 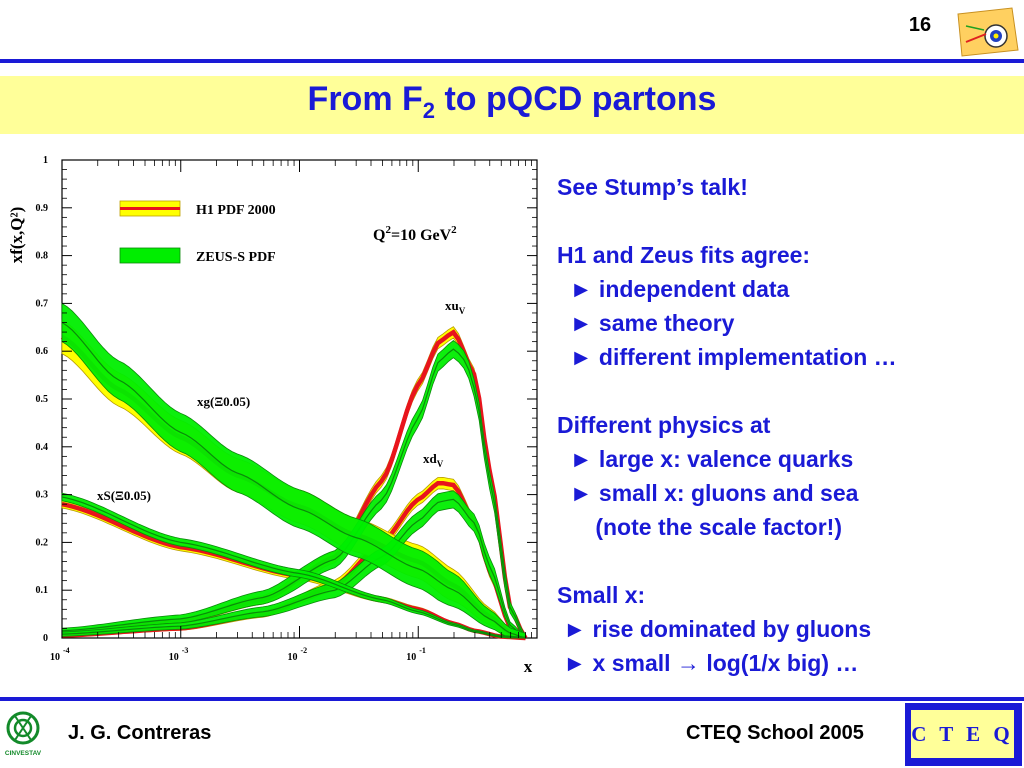 What do you see at coordinates (528, 666) in the screenshot?
I see `x-axis-label: x` at bounding box center [528, 666].